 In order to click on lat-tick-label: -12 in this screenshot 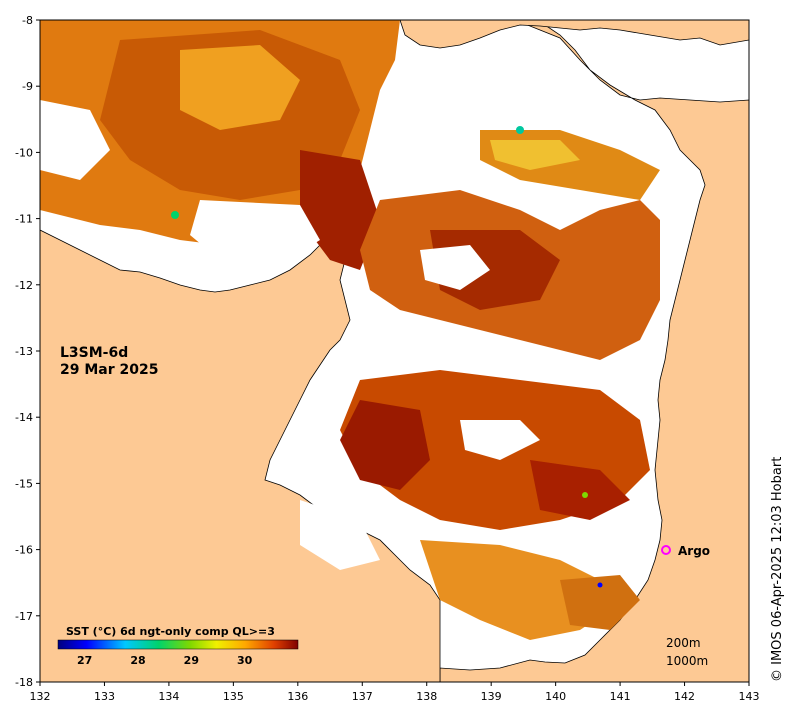, I will do `click(24, 285)`.